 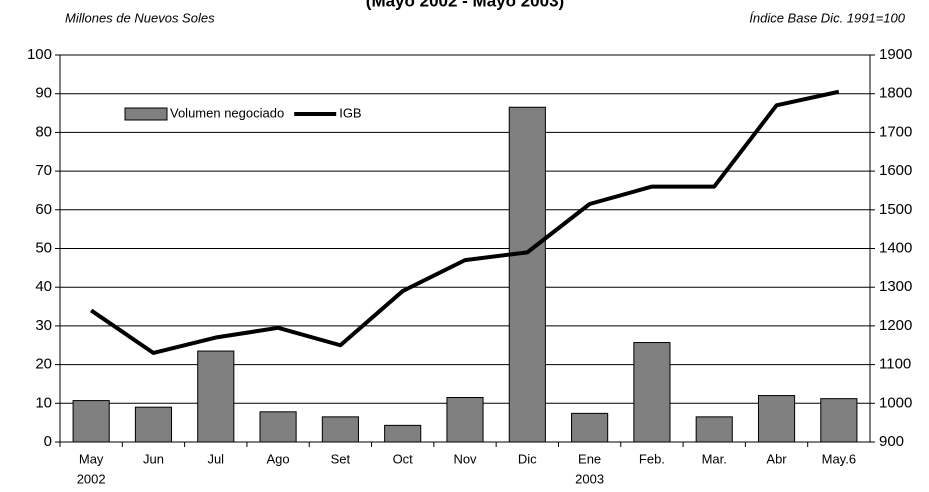 What do you see at coordinates (895, 325) in the screenshot?
I see `y2-tick-label: 1200` at bounding box center [895, 325].